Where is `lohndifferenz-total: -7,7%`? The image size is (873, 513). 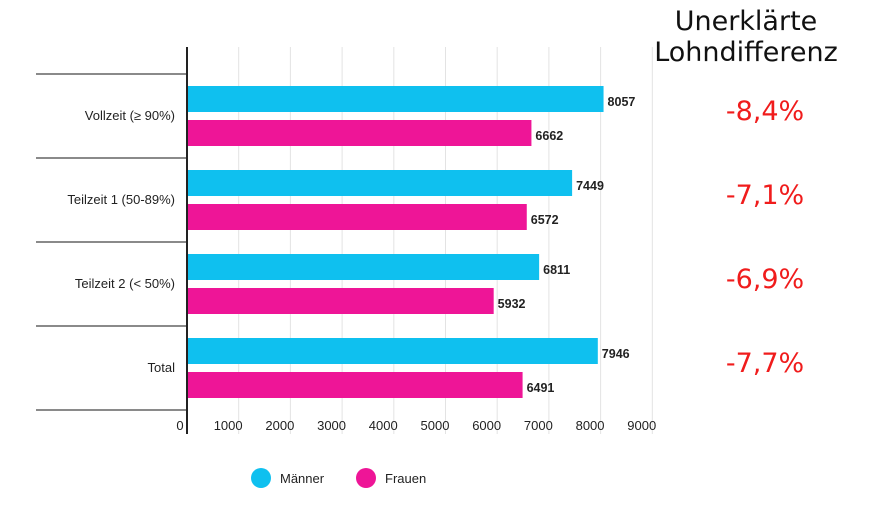 lohndifferenz-total: -7,7% is located at coordinates (765, 363).